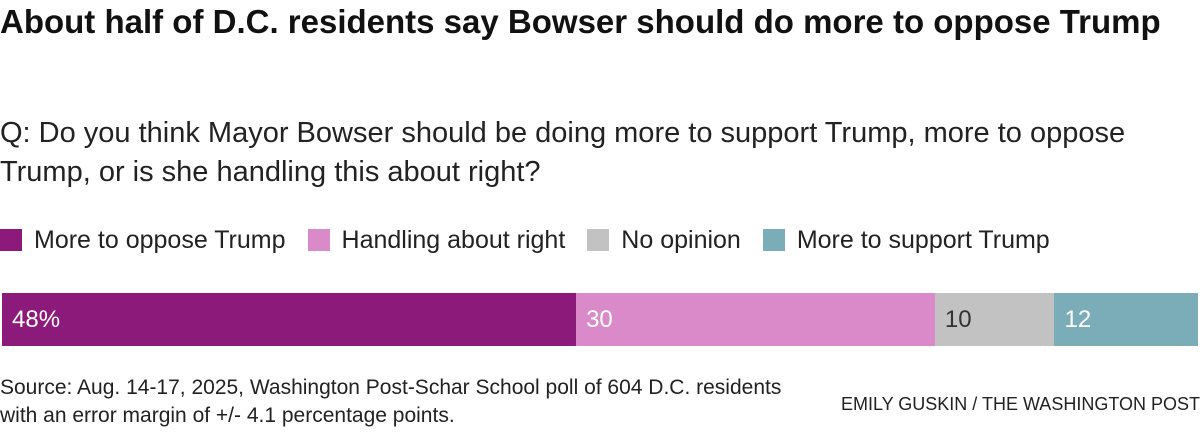  What do you see at coordinates (160, 240) in the screenshot?
I see `legend-label: More to oppose Trump` at bounding box center [160, 240].